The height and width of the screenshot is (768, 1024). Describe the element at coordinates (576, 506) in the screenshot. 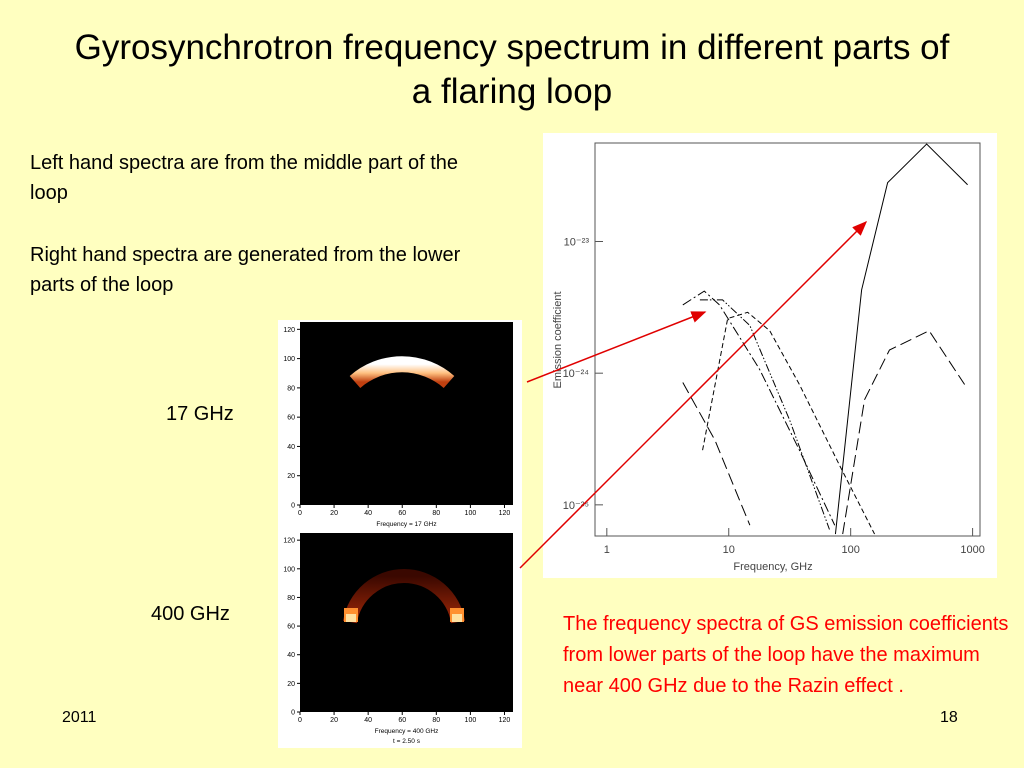

I see `y-tick-label: 10⁻²⁵` at that location.